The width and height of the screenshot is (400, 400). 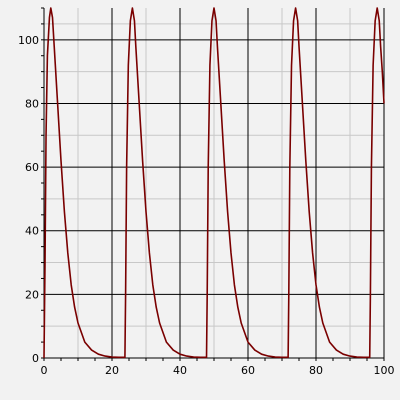 What do you see at coordinates (32, 103) in the screenshot?
I see `y-tick-label: 80` at bounding box center [32, 103].